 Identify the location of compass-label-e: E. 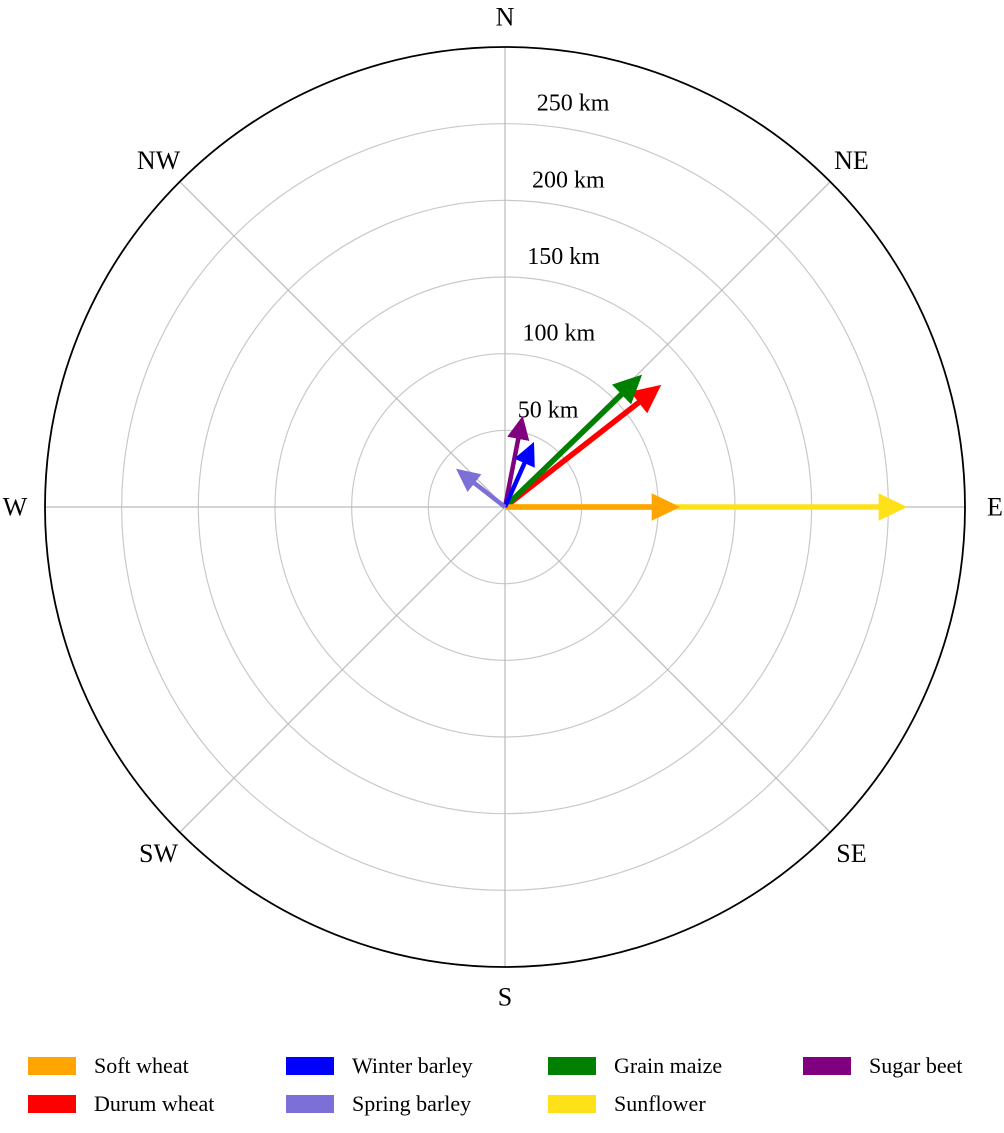
(995, 507).